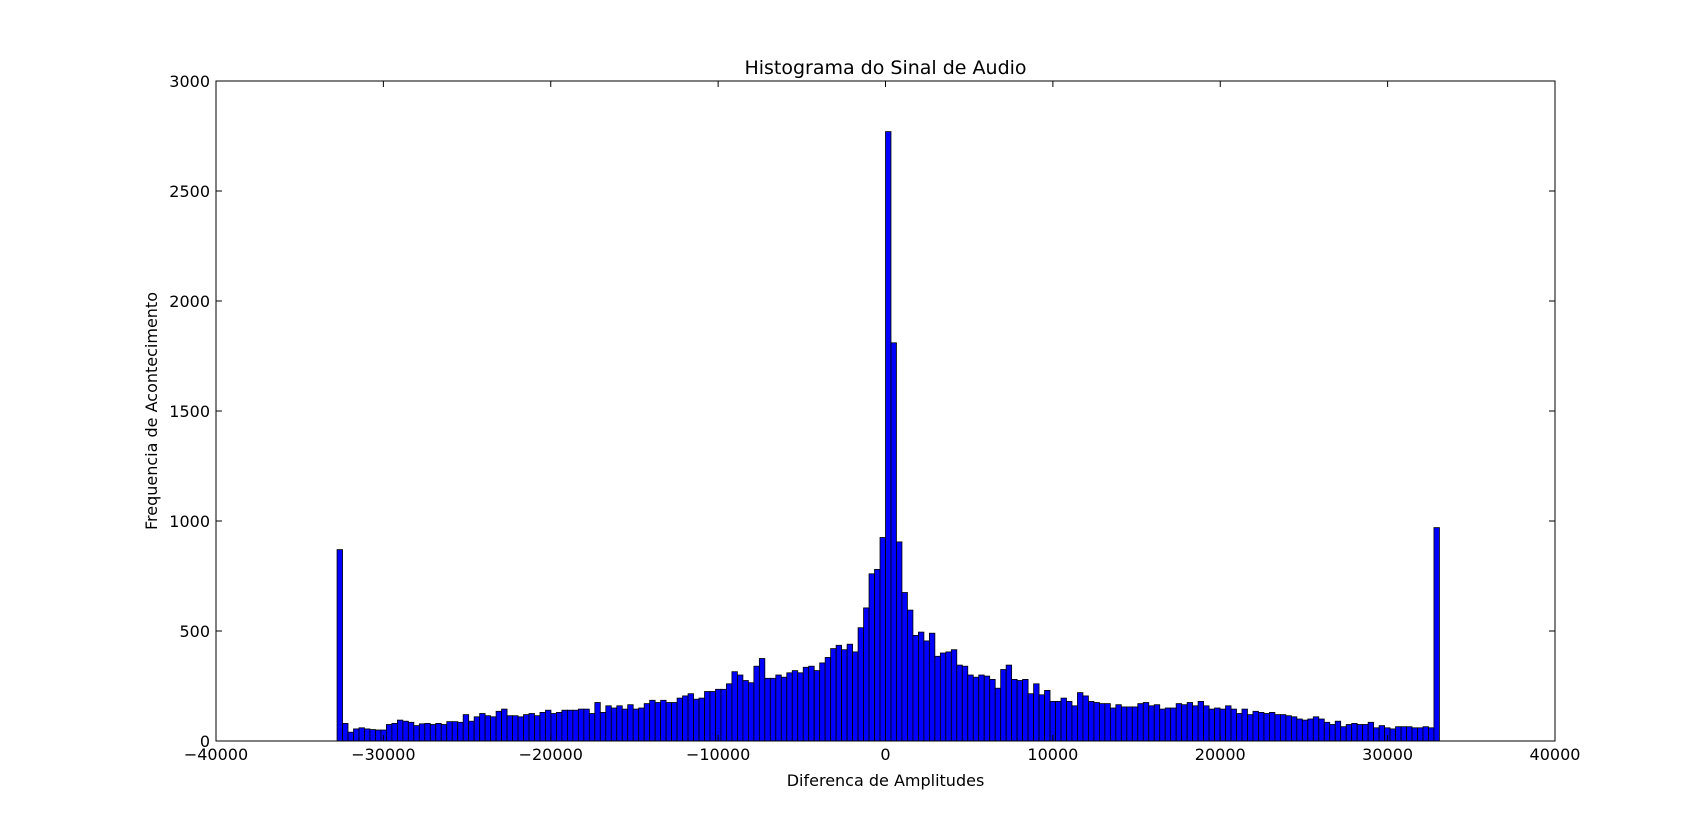 The height and width of the screenshot is (813, 1707). Describe the element at coordinates (1052, 754) in the screenshot. I see `x-tick-label: 10000` at that location.